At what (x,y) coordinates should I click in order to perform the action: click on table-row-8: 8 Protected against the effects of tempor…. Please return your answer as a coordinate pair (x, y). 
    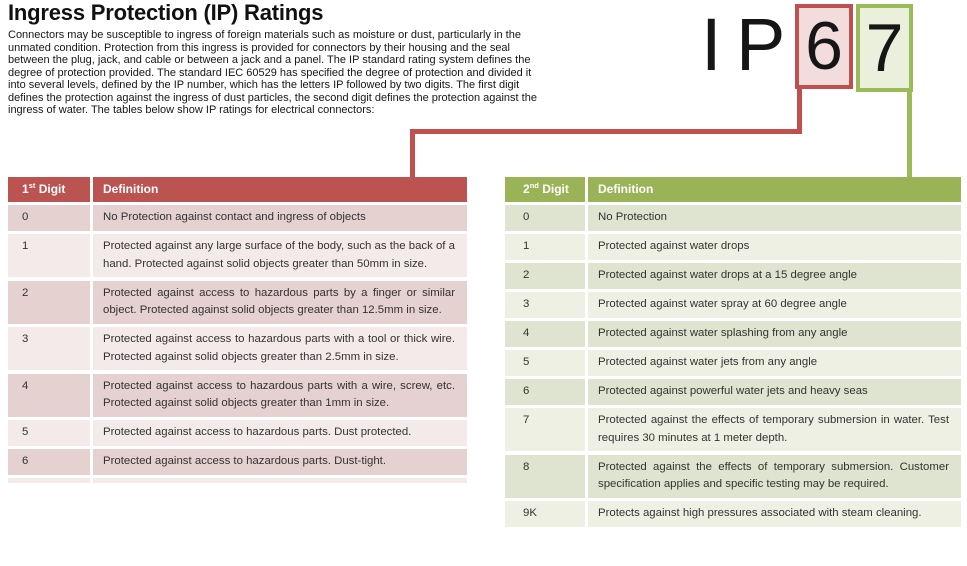
    Looking at the image, I should click on (733, 476).